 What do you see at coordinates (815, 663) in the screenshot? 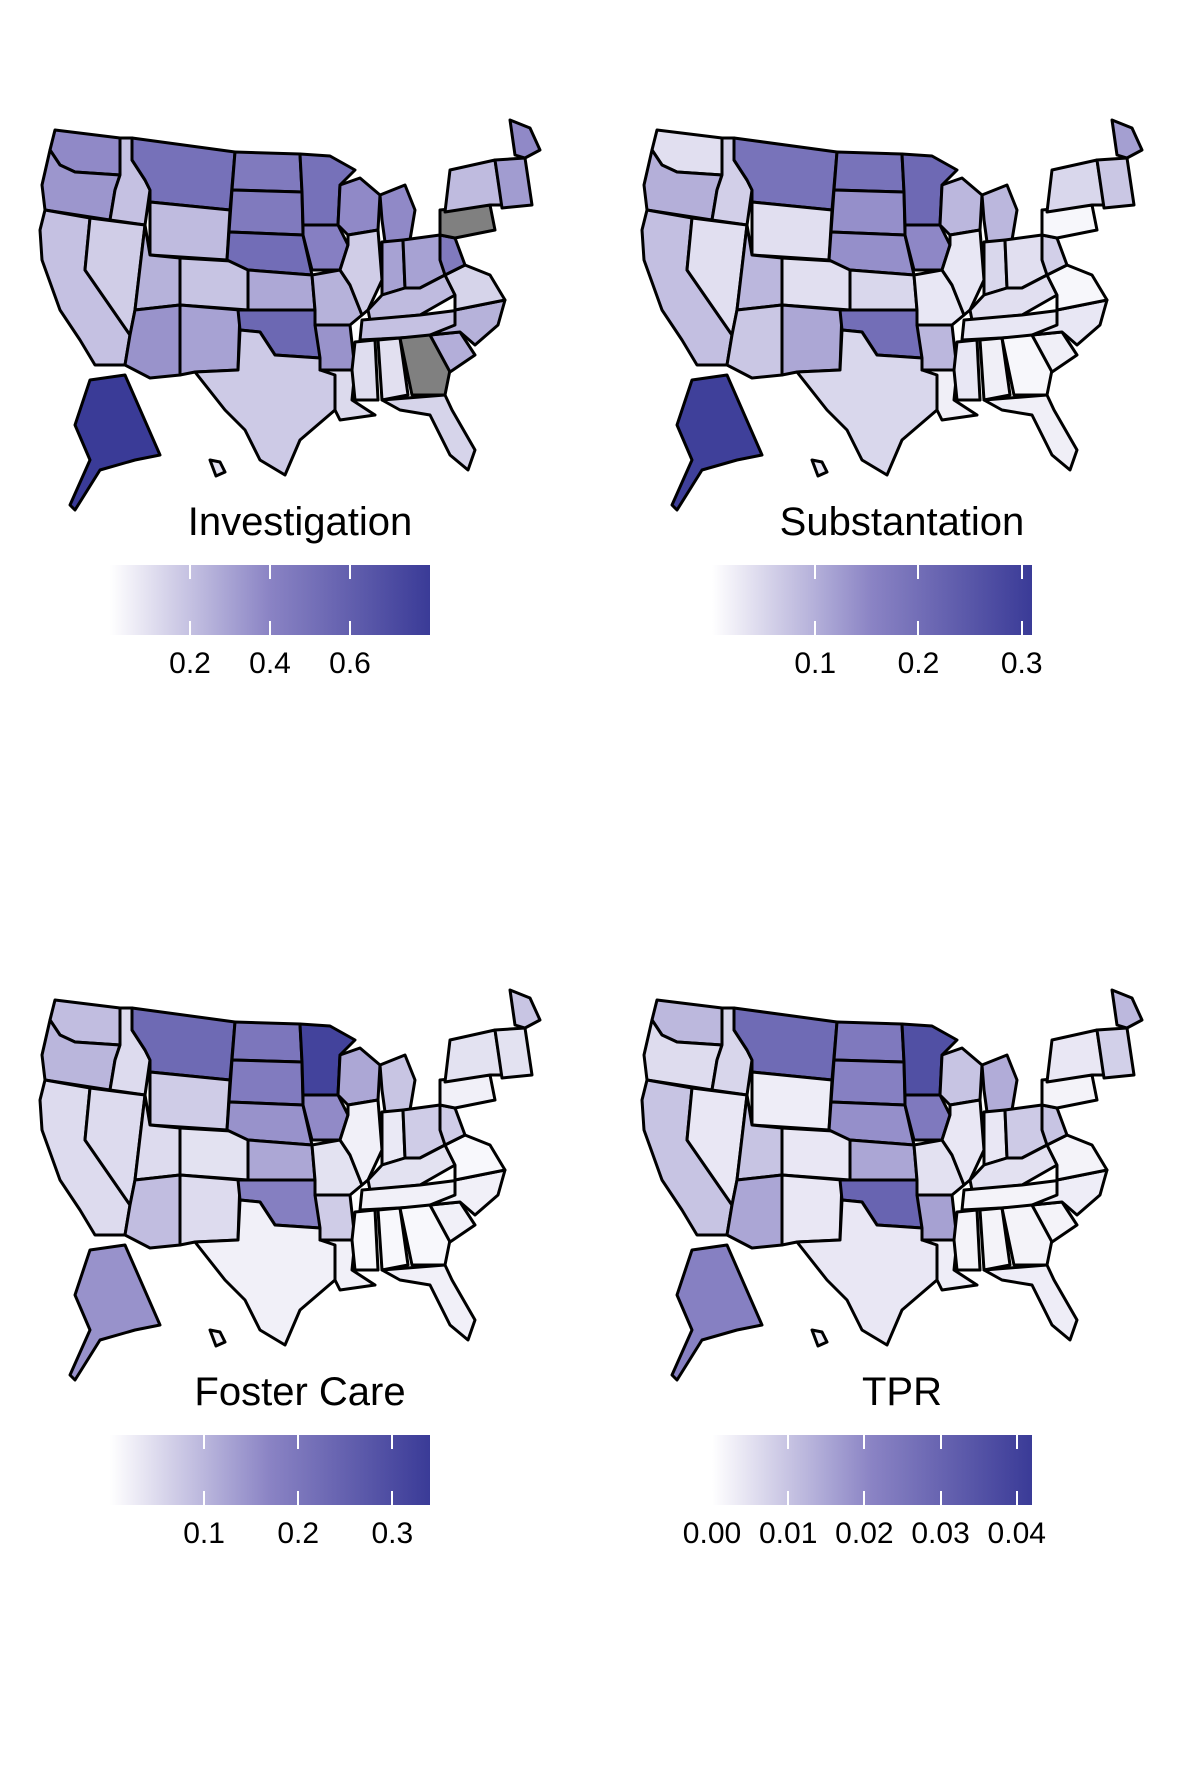
I see `colorbar-tick-label: 0.1` at bounding box center [815, 663].